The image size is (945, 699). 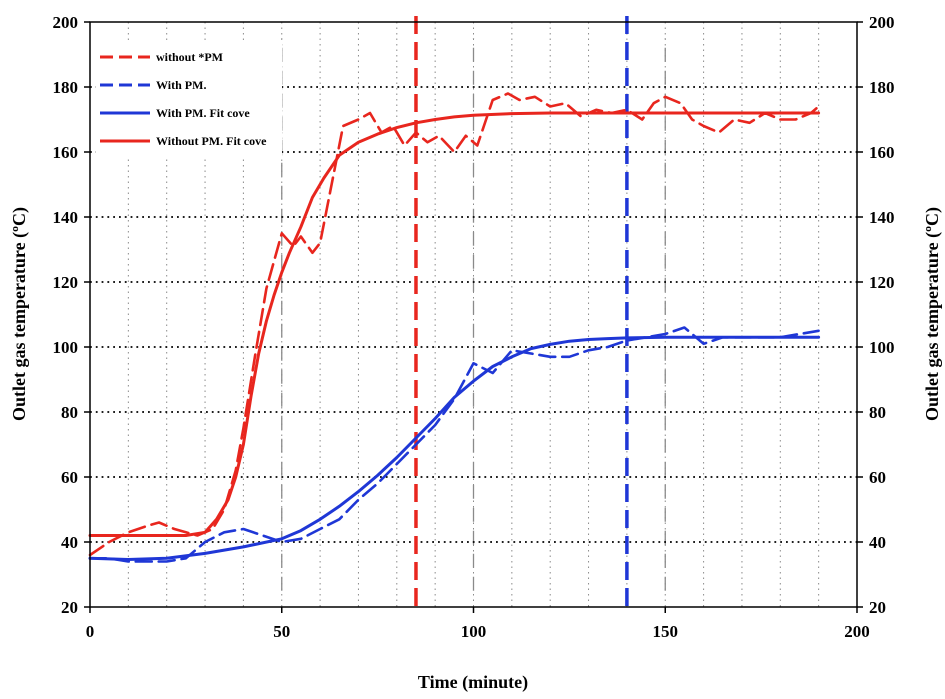 What do you see at coordinates (181, 85) in the screenshot?
I see `legend-label: With PM.` at bounding box center [181, 85].